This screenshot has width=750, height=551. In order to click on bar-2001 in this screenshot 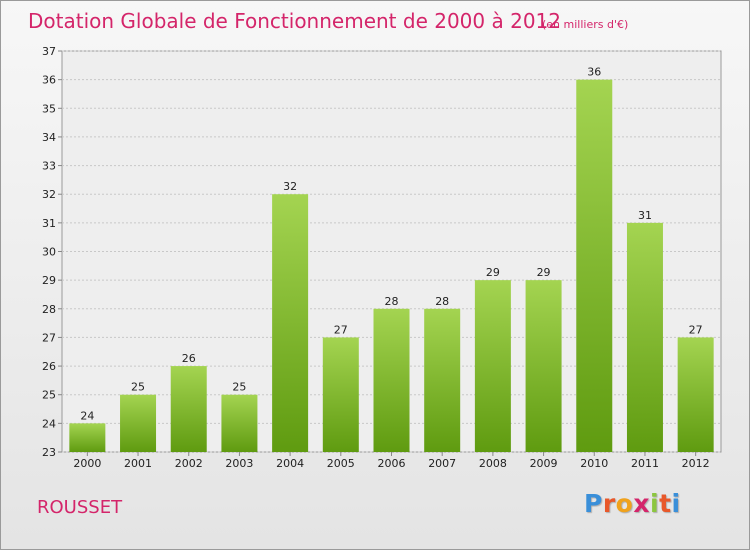, I will do `click(138, 423)`.